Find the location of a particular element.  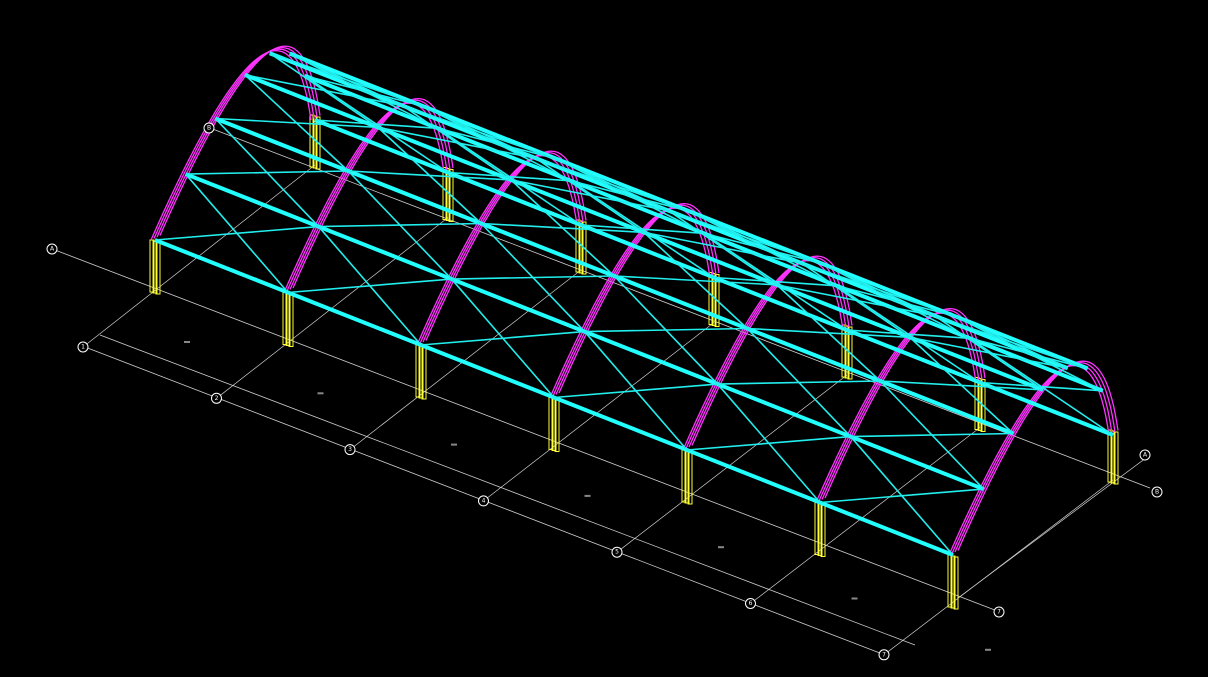

grid-bubble-label: 5 is located at coordinates (617, 552).